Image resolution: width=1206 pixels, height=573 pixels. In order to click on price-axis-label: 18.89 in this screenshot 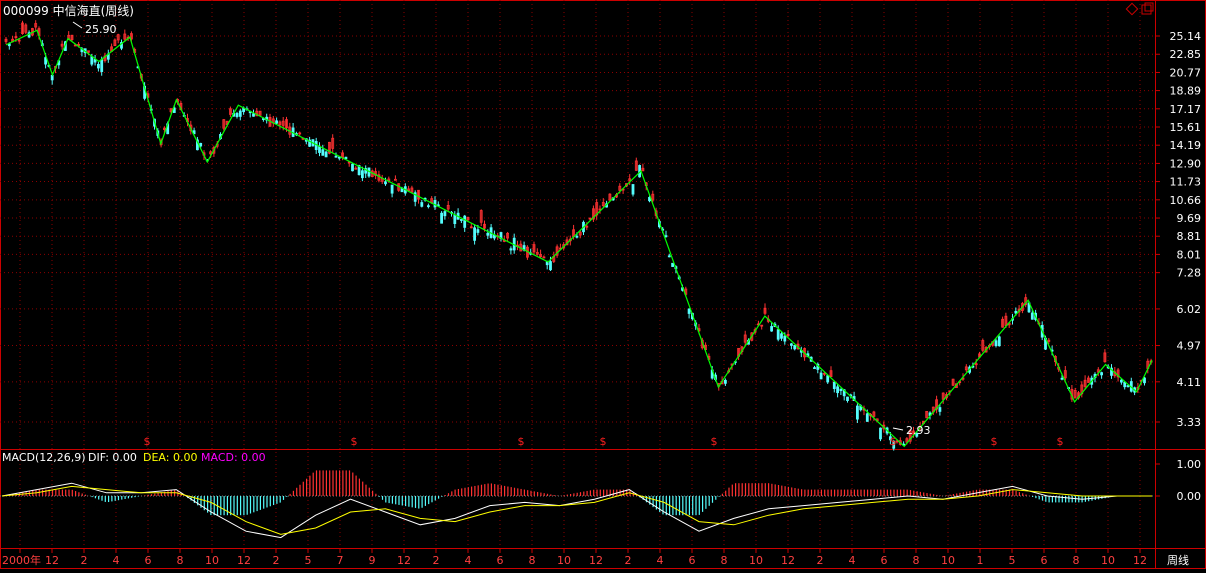, I will do `click(1186, 91)`.